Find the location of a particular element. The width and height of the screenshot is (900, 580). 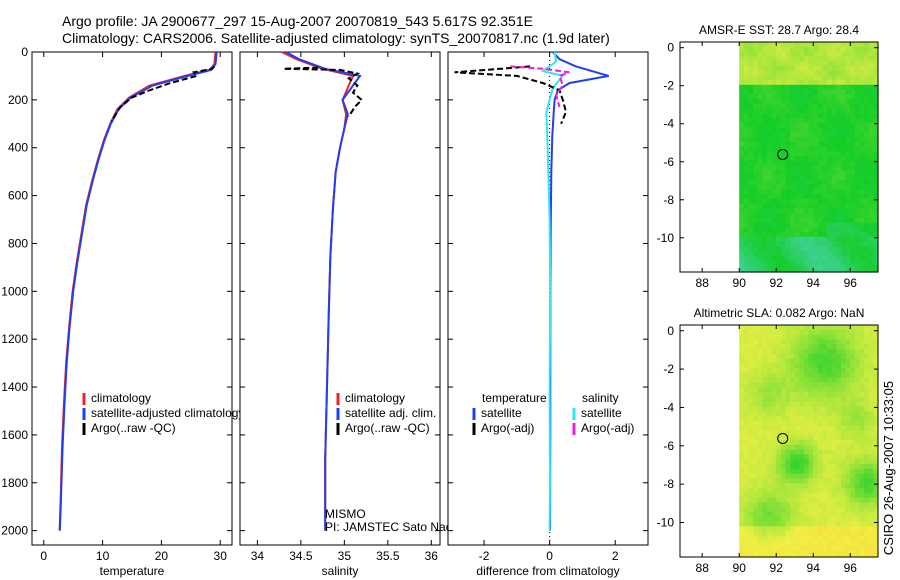

temperature-ytick-label: 2000 is located at coordinates (14, 531).